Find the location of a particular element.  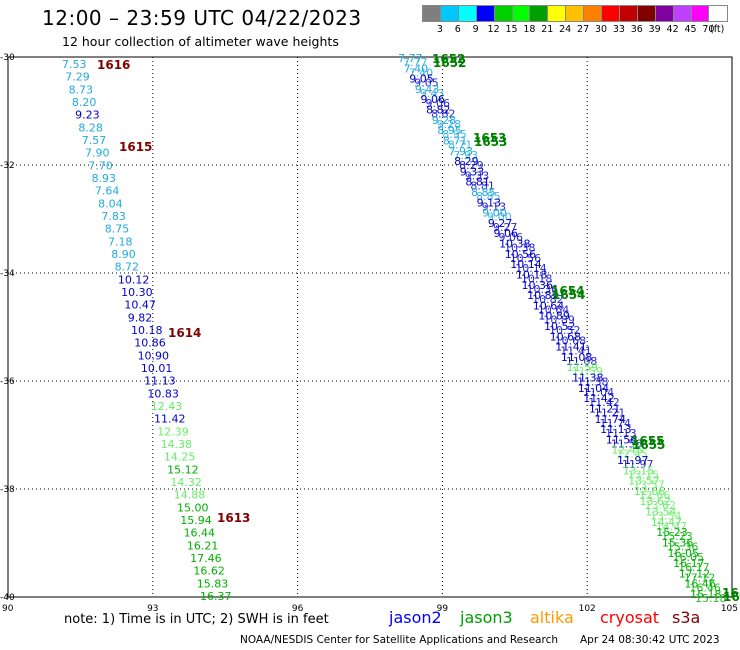

swh-value-label: 8.82 is located at coordinates (443, 114).